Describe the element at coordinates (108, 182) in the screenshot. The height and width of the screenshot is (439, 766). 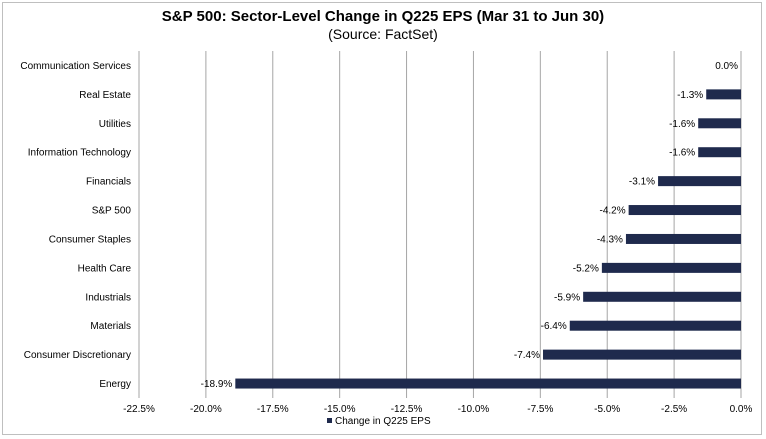
I see `category-label: Financials` at that location.